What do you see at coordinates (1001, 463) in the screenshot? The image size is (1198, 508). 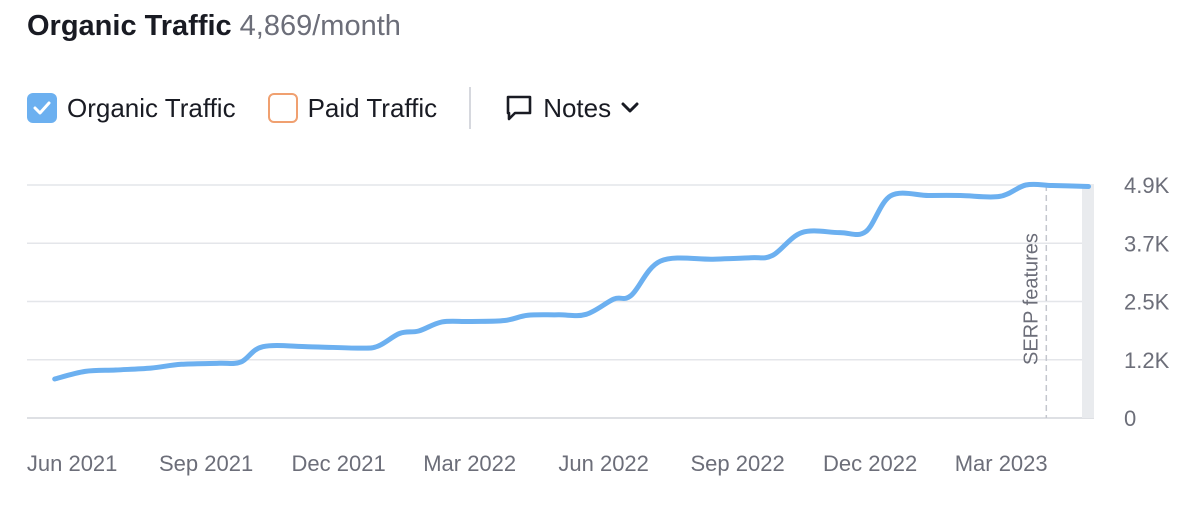 I see `x-tick-label: Mar 2023` at bounding box center [1001, 463].